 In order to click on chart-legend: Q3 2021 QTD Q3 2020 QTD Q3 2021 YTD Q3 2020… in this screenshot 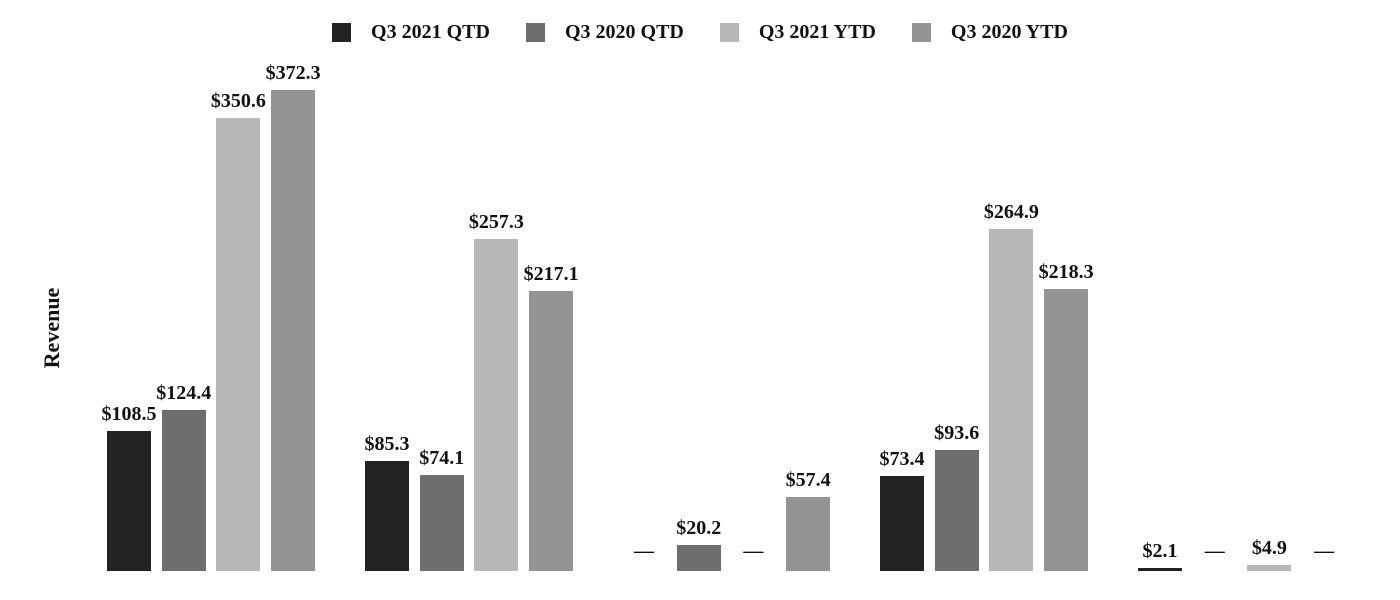, I will do `click(700, 32)`.